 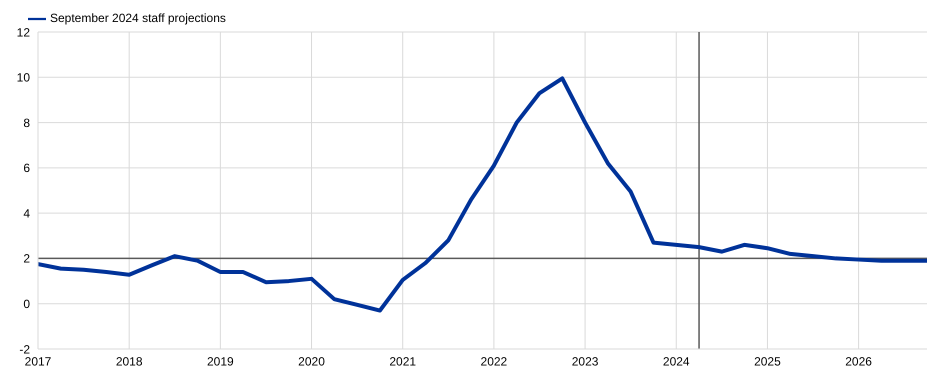 I want to click on y-tick-label: 6, so click(x=26, y=168).